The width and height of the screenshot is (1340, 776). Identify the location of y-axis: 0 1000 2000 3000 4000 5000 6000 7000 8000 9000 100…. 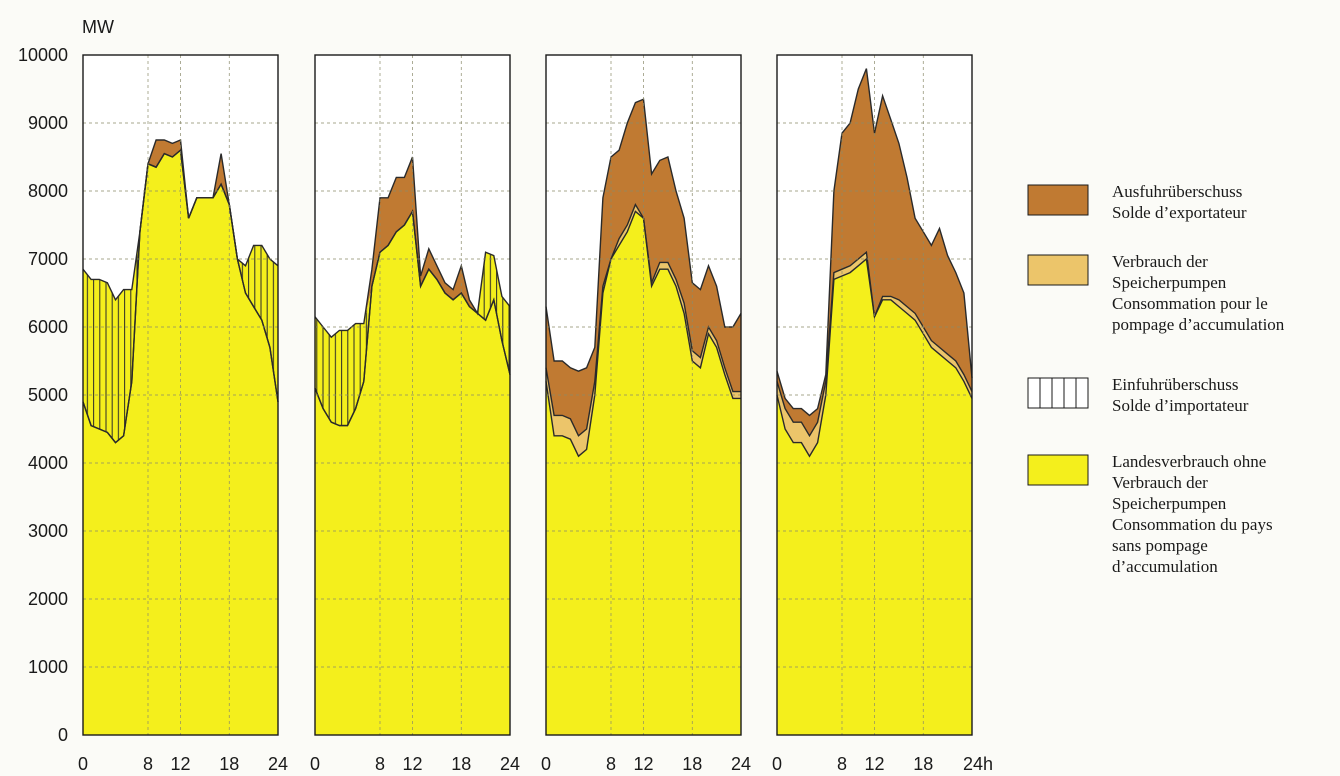
(43, 395).